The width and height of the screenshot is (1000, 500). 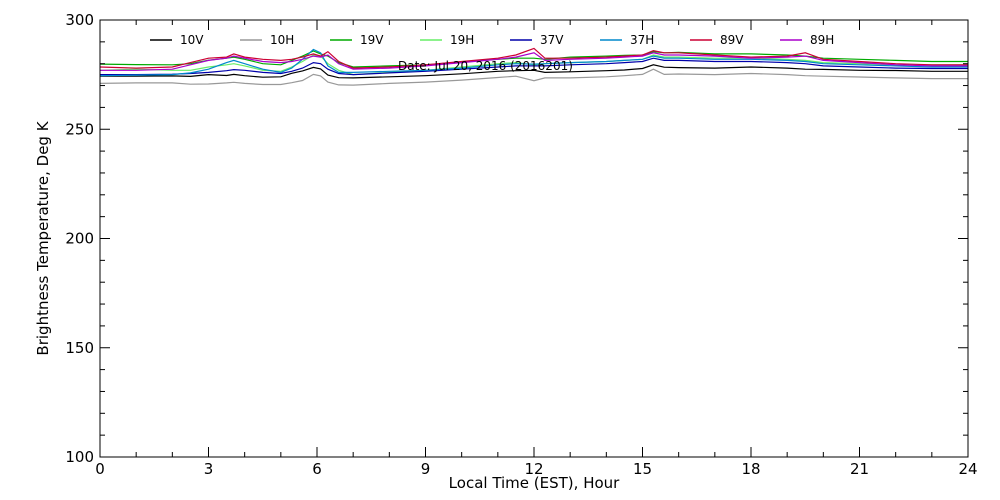 I want to click on y-tick-label: 250, so click(x=79, y=129).